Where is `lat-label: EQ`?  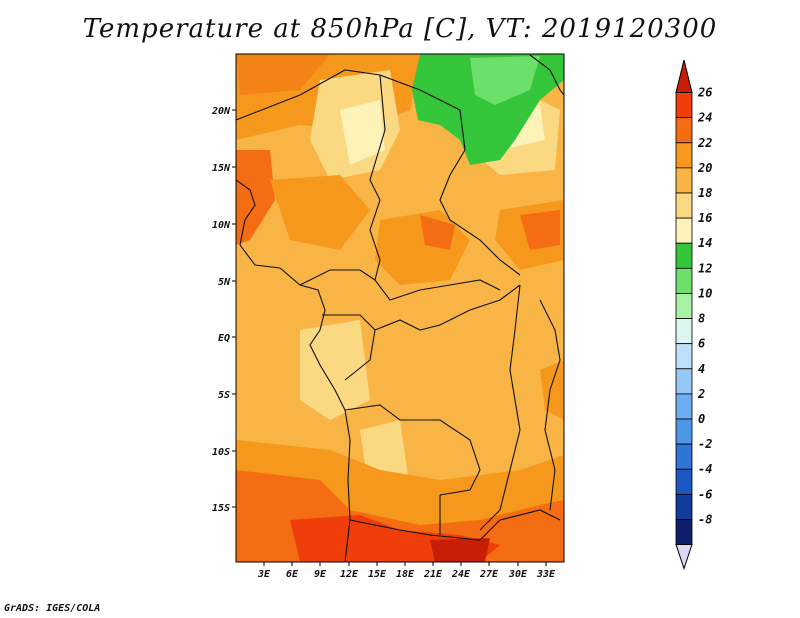
lat-label: EQ is located at coordinates (224, 338).